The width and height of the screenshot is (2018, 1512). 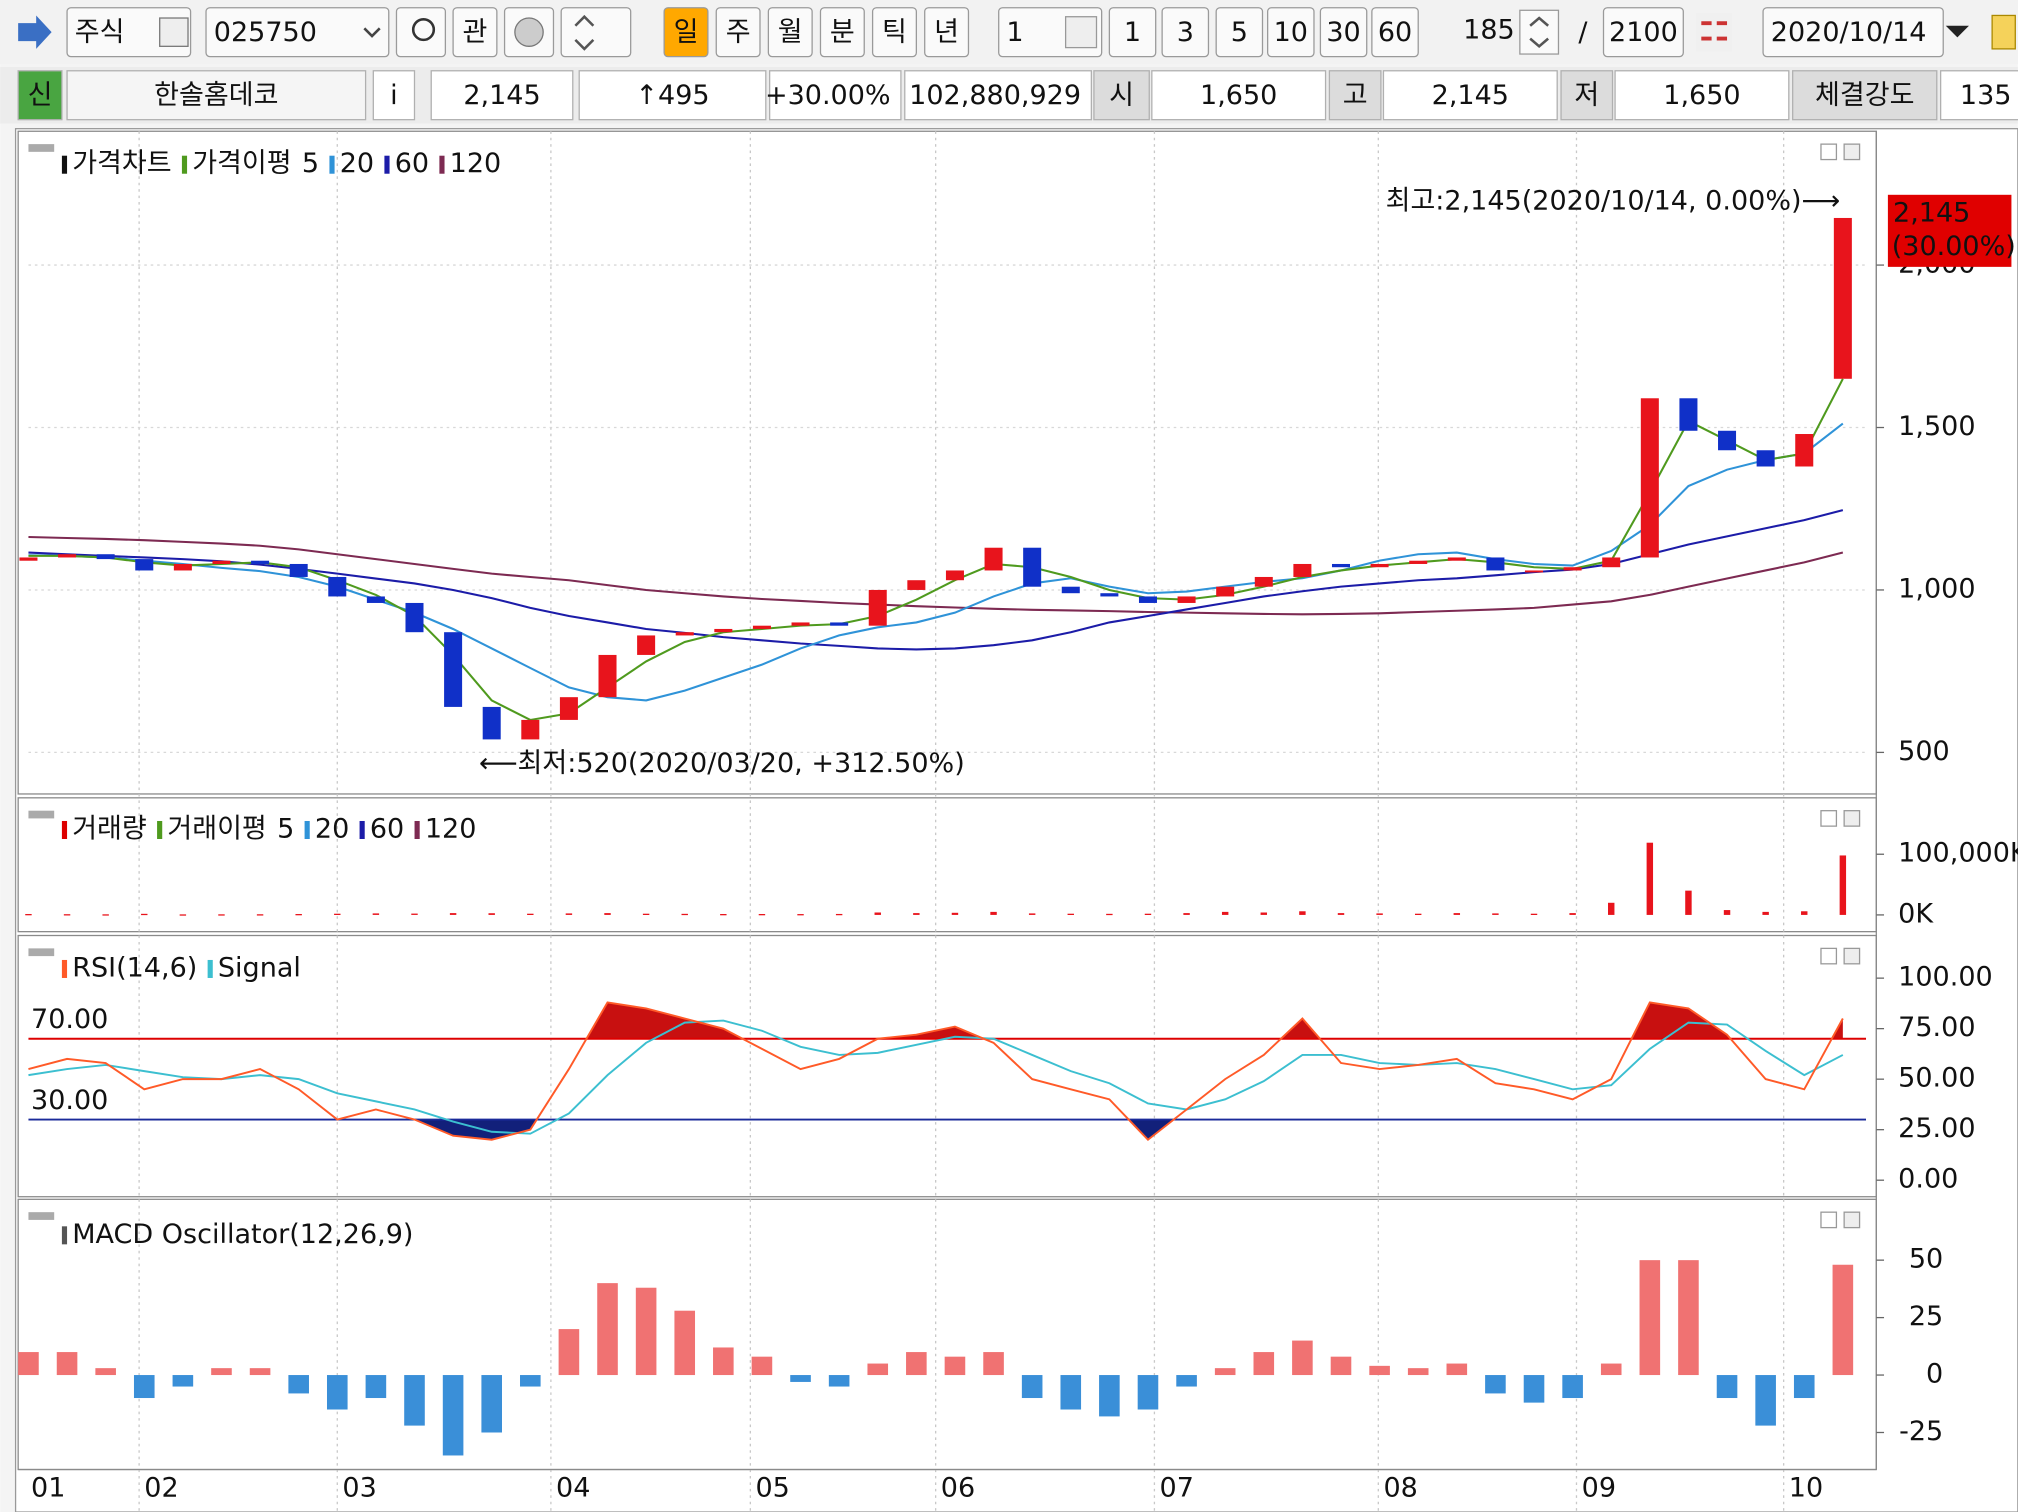 I want to click on last-price-badge, so click(x=1949, y=230).